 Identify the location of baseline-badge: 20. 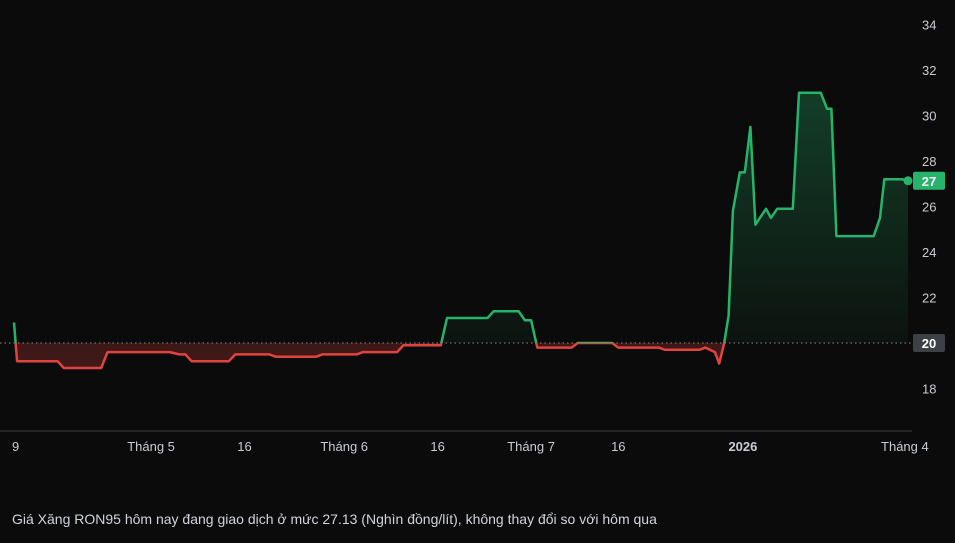
(929, 343).